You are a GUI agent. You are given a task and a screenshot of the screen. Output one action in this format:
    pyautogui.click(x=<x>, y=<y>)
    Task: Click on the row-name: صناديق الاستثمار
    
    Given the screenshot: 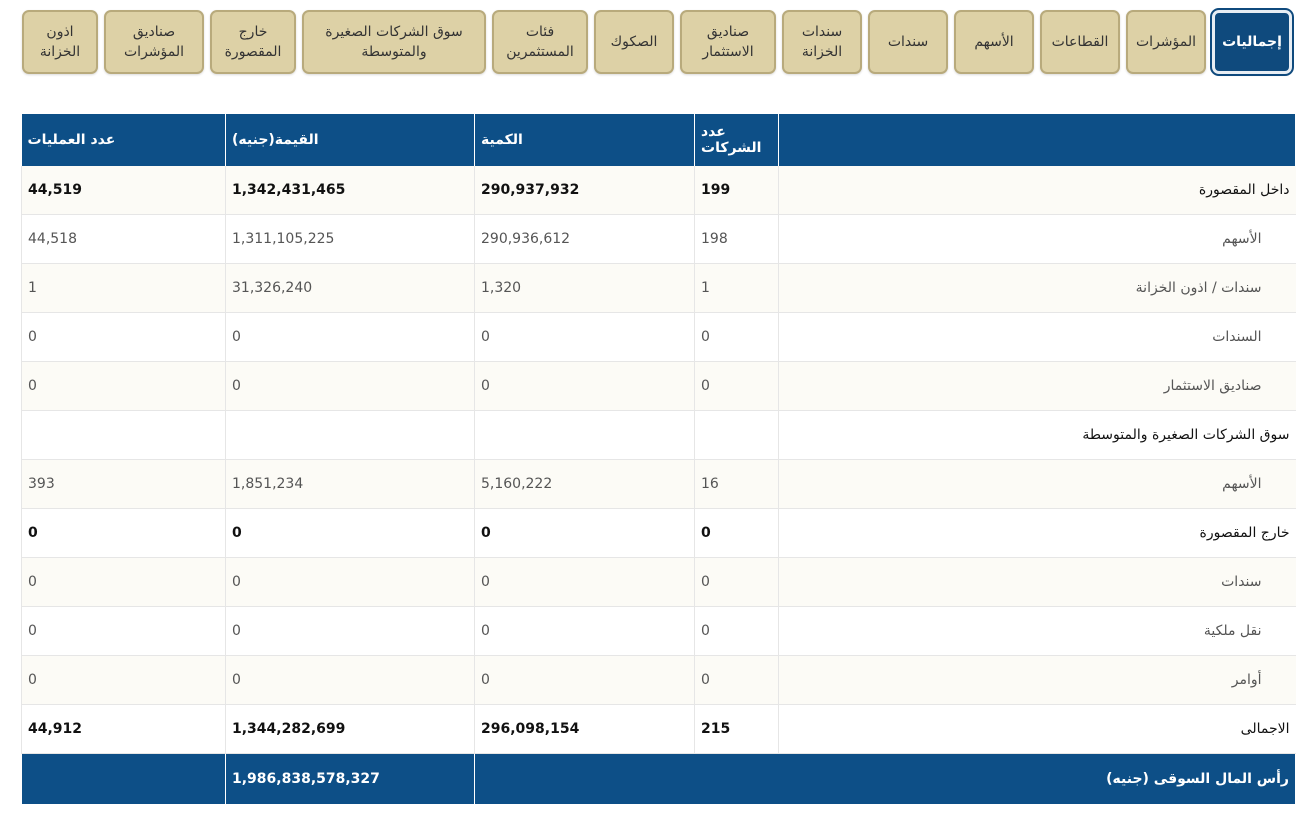 What is the action you would take?
    pyautogui.click(x=1037, y=386)
    